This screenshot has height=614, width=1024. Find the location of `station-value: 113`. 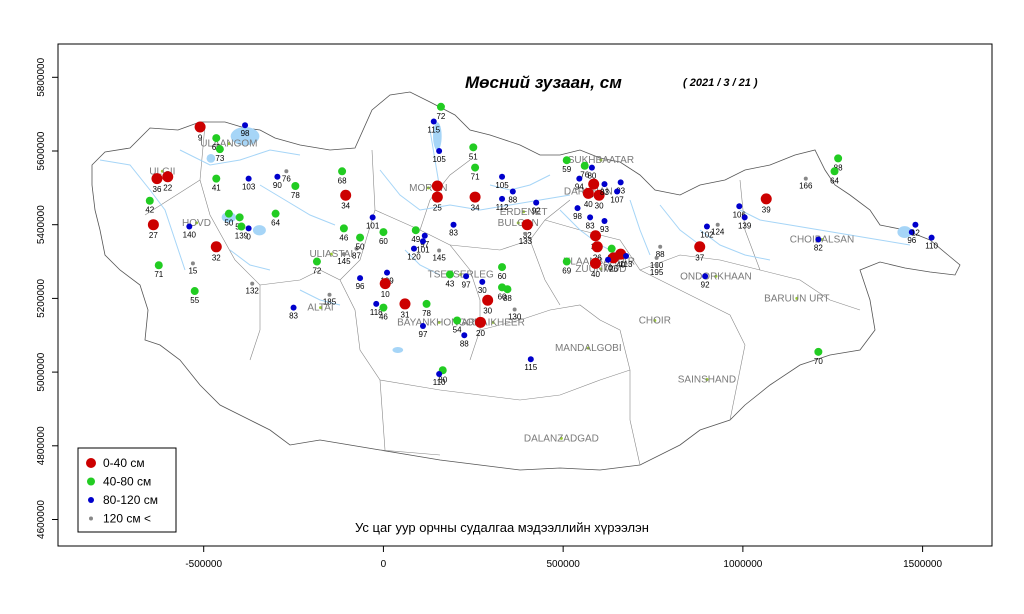

station-value: 113 is located at coordinates (626, 264).